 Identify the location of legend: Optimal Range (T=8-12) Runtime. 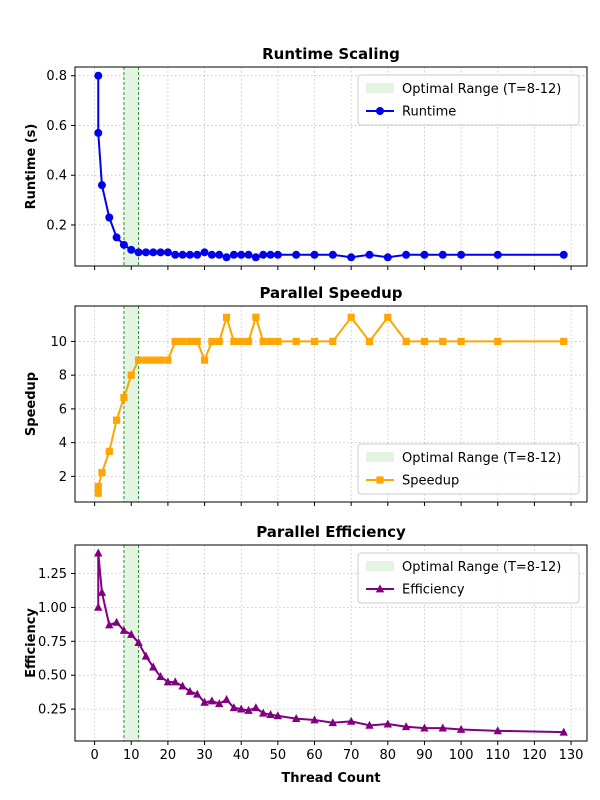
(468, 100).